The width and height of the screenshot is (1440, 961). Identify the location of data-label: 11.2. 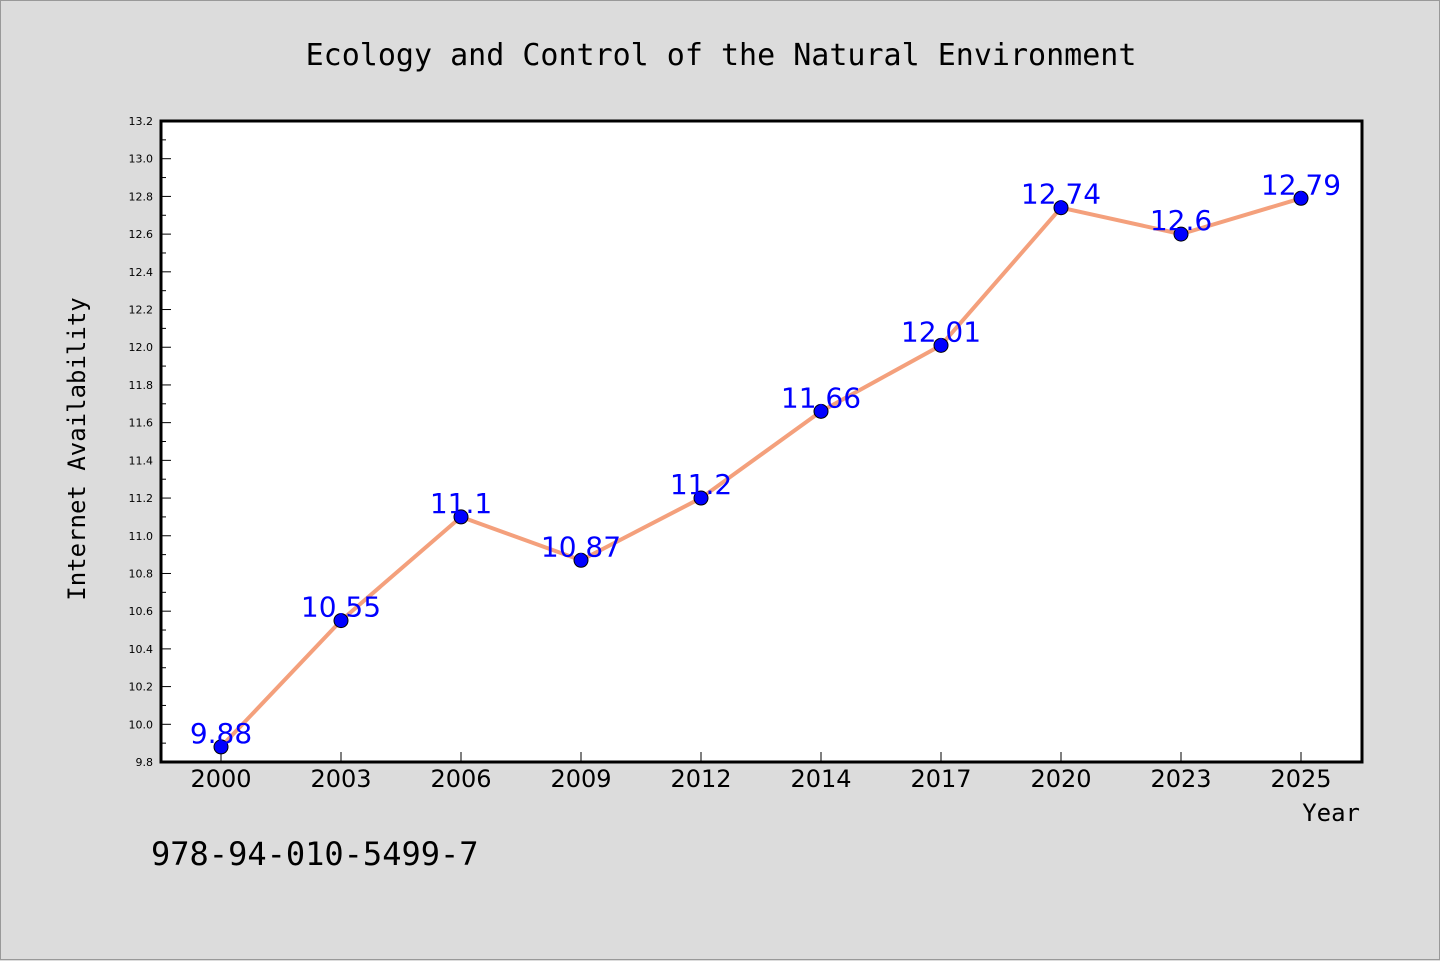
(701, 484).